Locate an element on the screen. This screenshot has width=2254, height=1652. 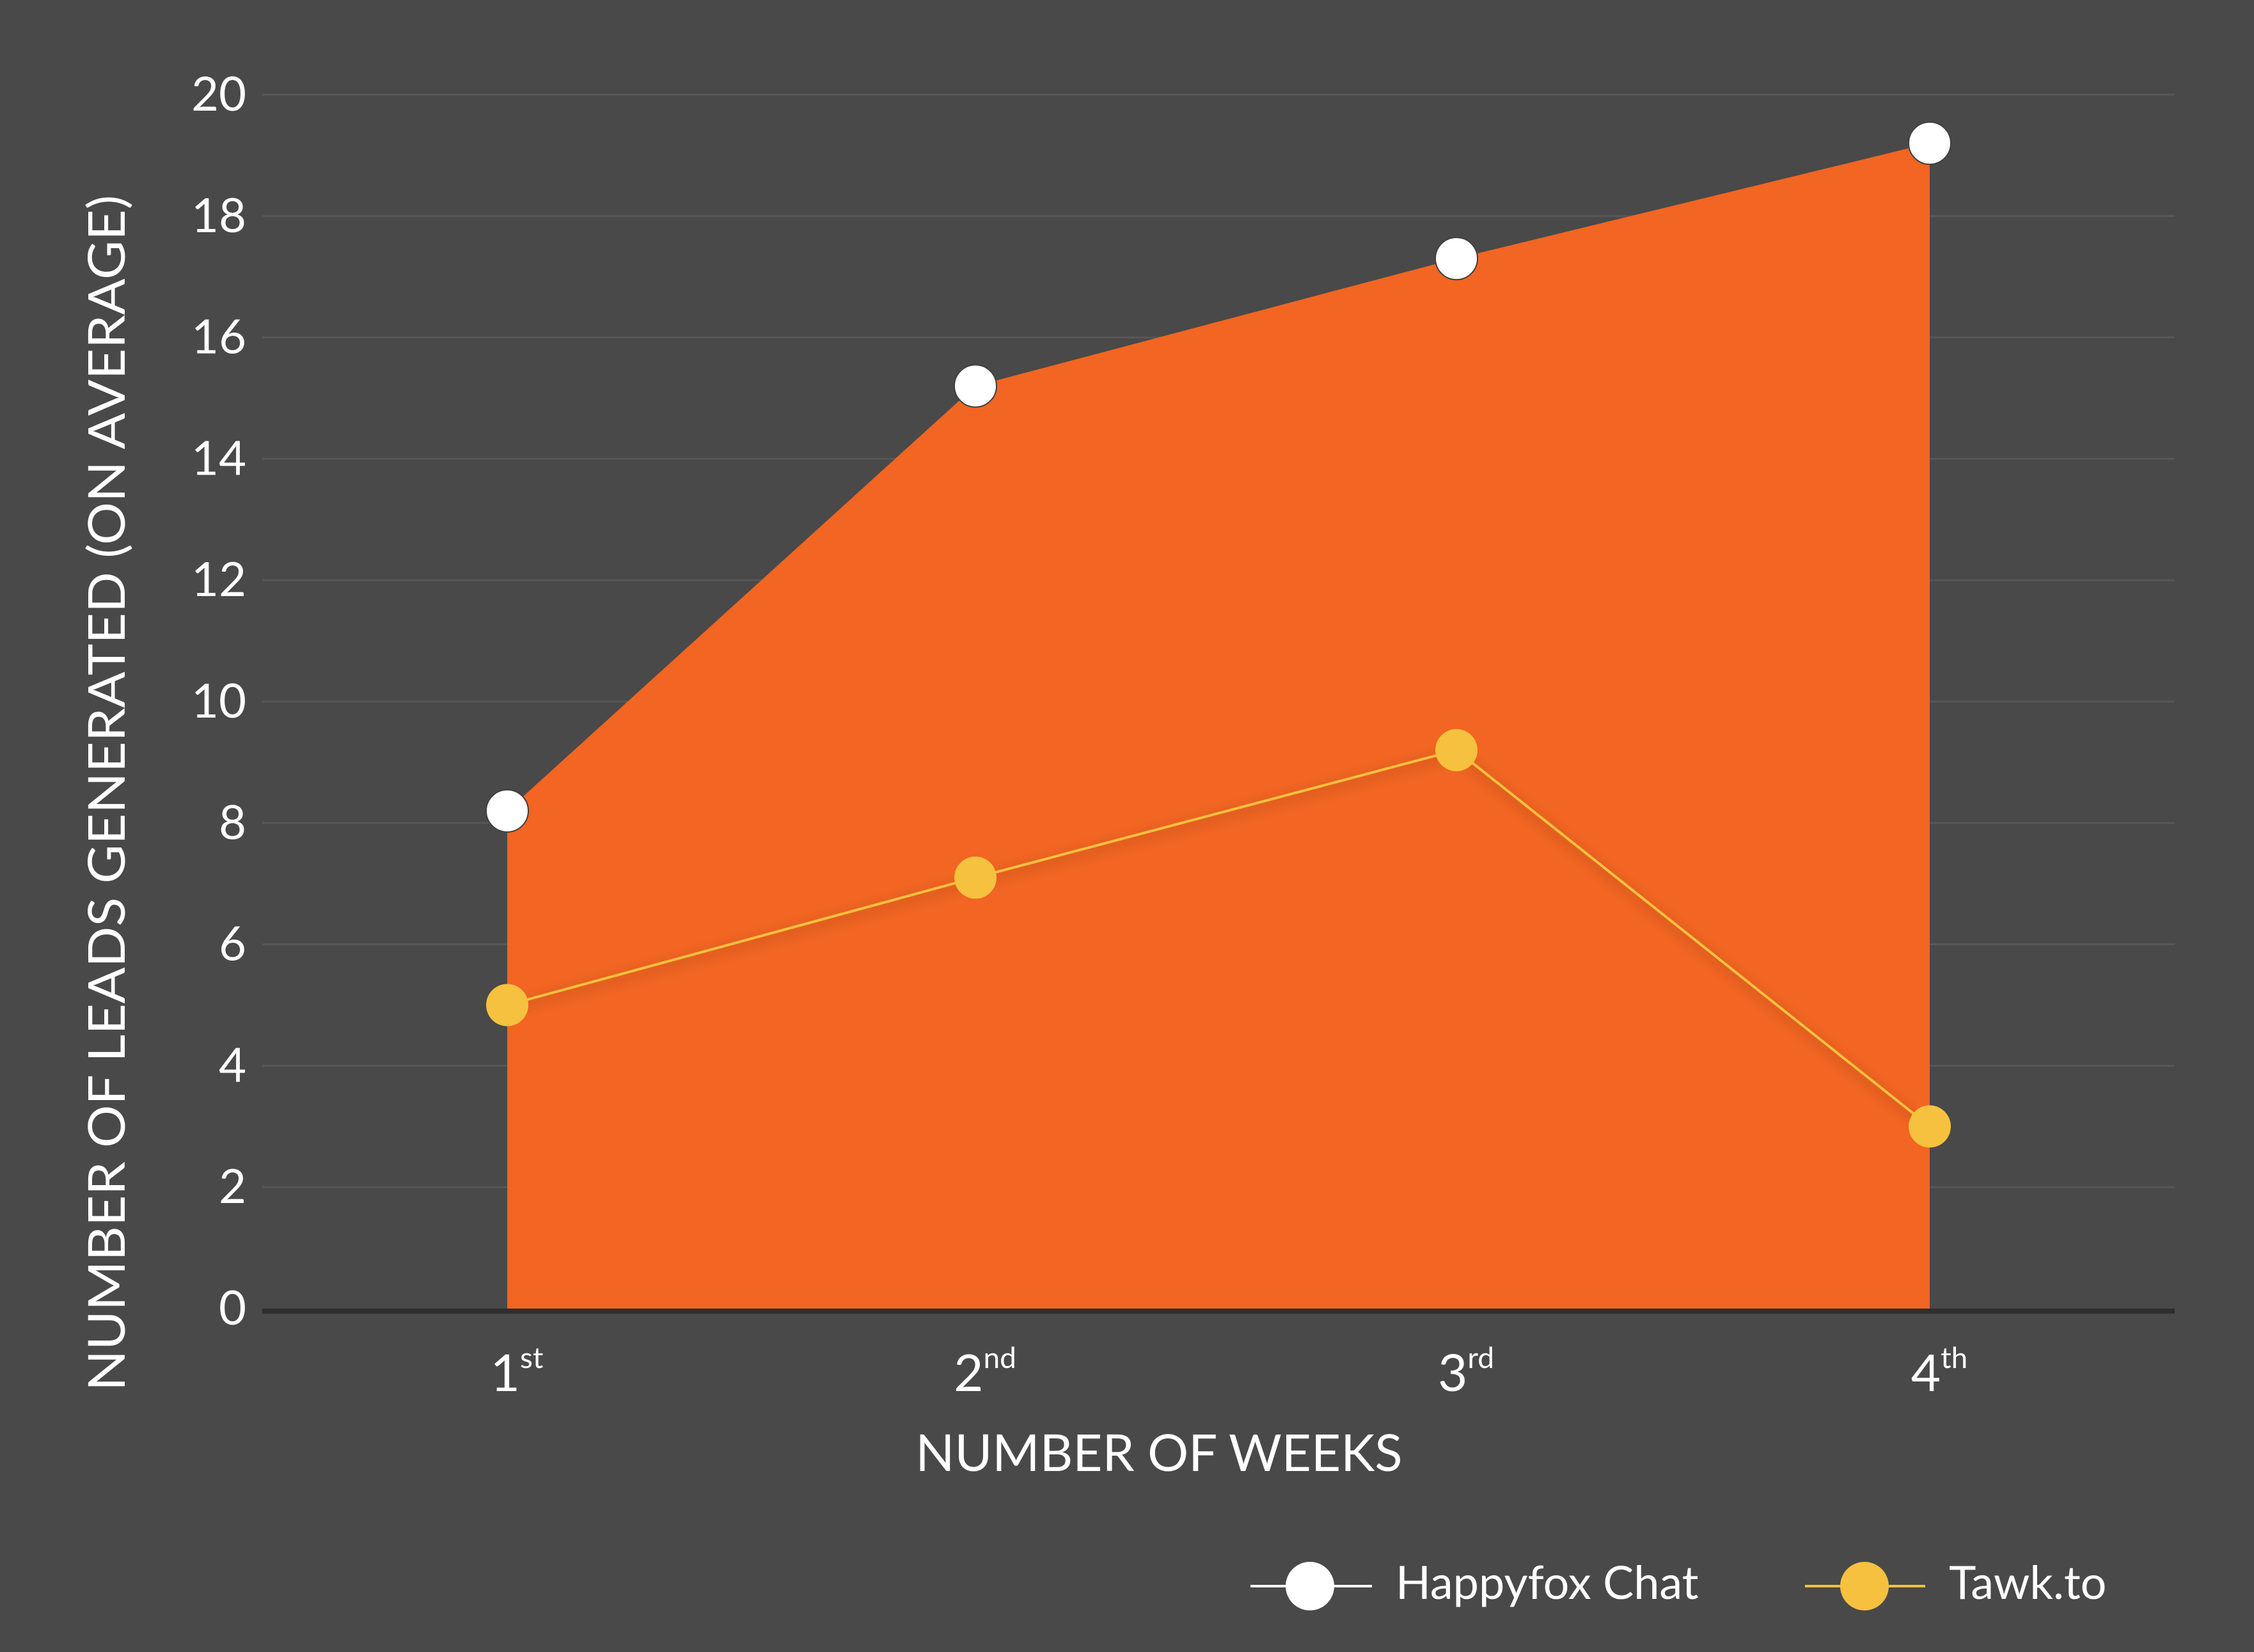
tawk-to-line is located at coordinates (1219, 938).